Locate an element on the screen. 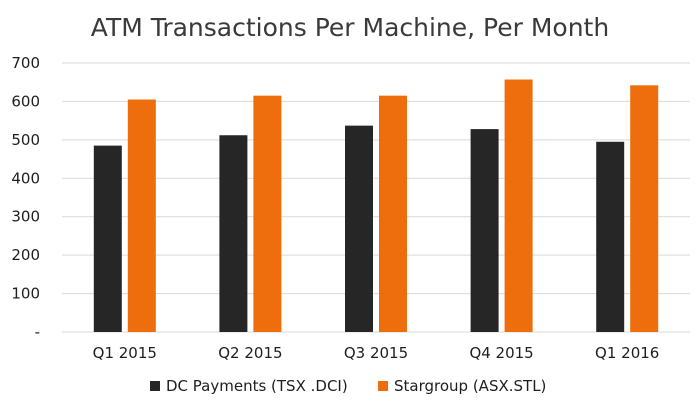 This screenshot has height=417, width=700. x-tick-label: Q1 2016 is located at coordinates (627, 353).